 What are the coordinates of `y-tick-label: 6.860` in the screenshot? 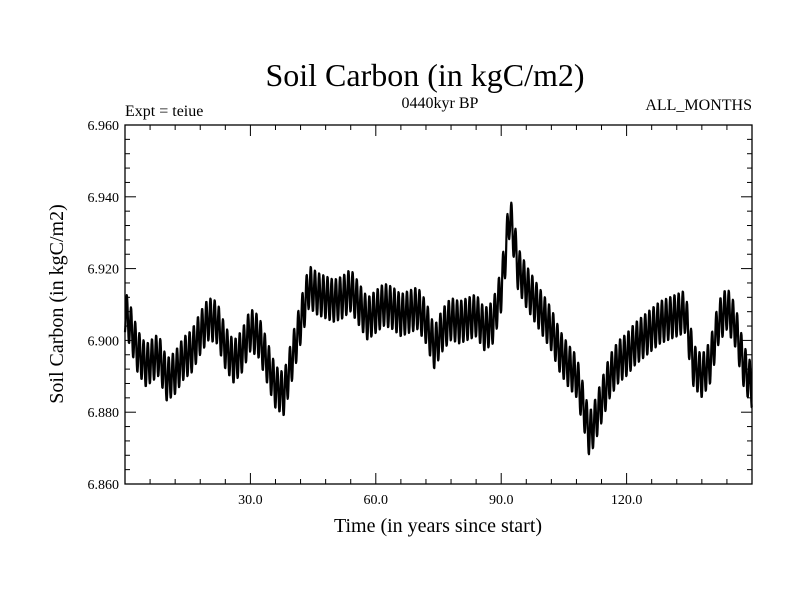 It's located at (104, 485).